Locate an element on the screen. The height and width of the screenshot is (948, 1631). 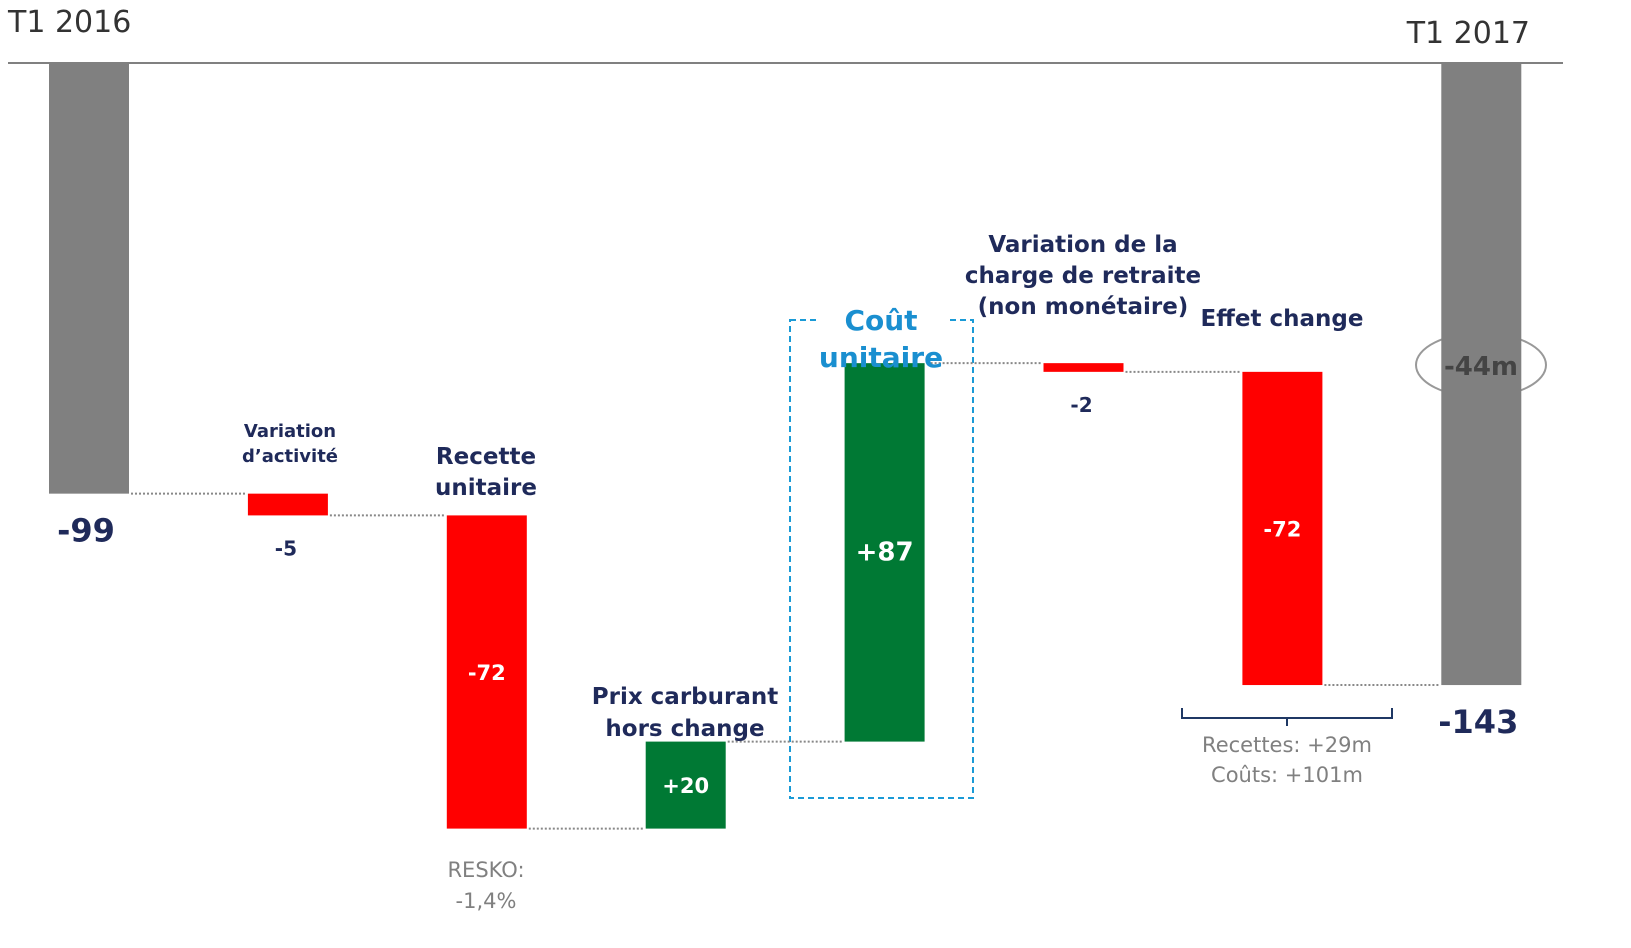
category-label: T1 2017 is located at coordinates (1468, 33).